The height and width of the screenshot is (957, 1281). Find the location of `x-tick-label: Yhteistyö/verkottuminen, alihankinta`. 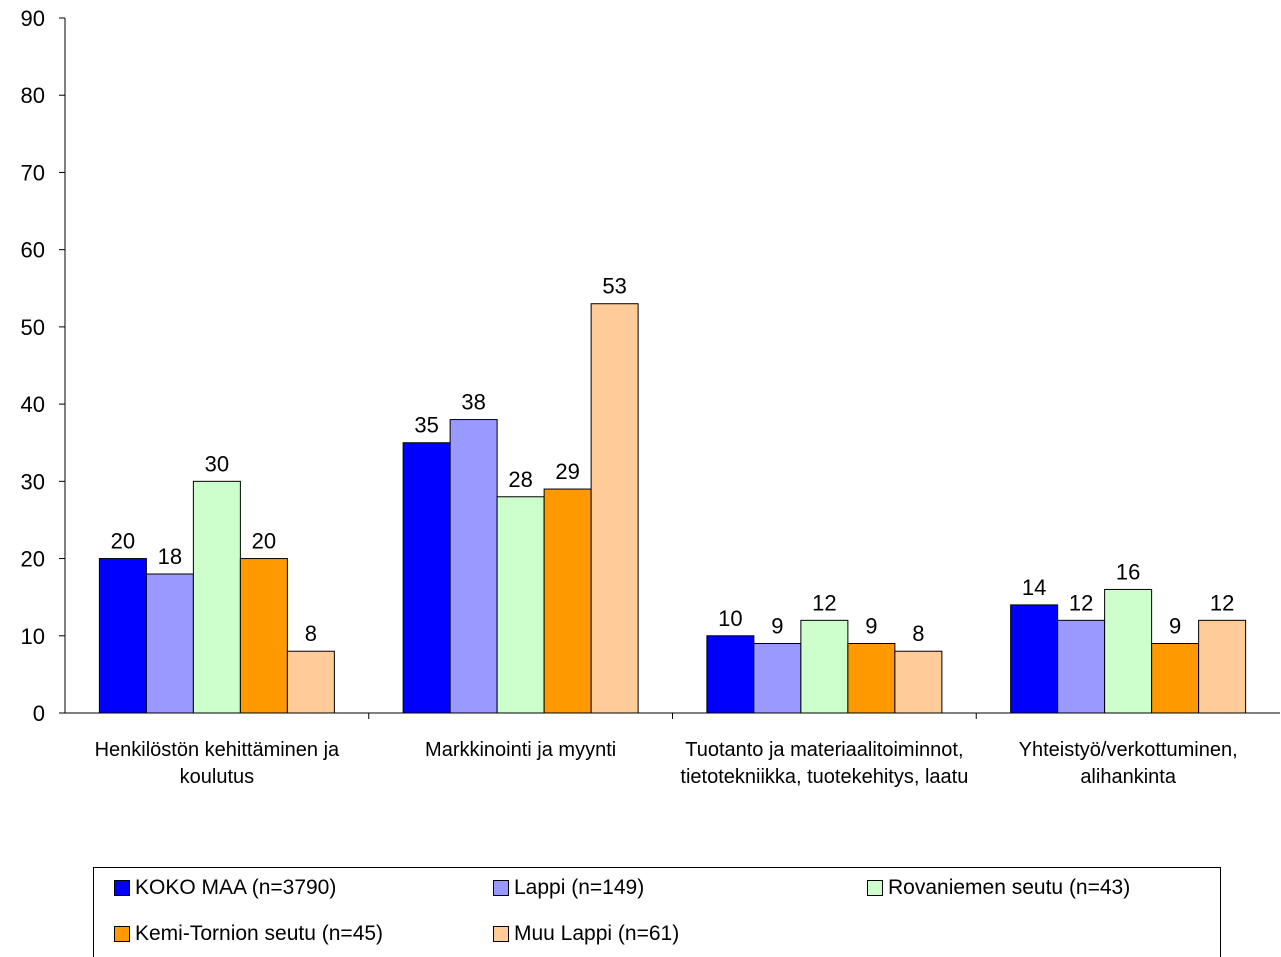

x-tick-label: Yhteistyö/verkottuminen, alihankinta is located at coordinates (1128, 763).